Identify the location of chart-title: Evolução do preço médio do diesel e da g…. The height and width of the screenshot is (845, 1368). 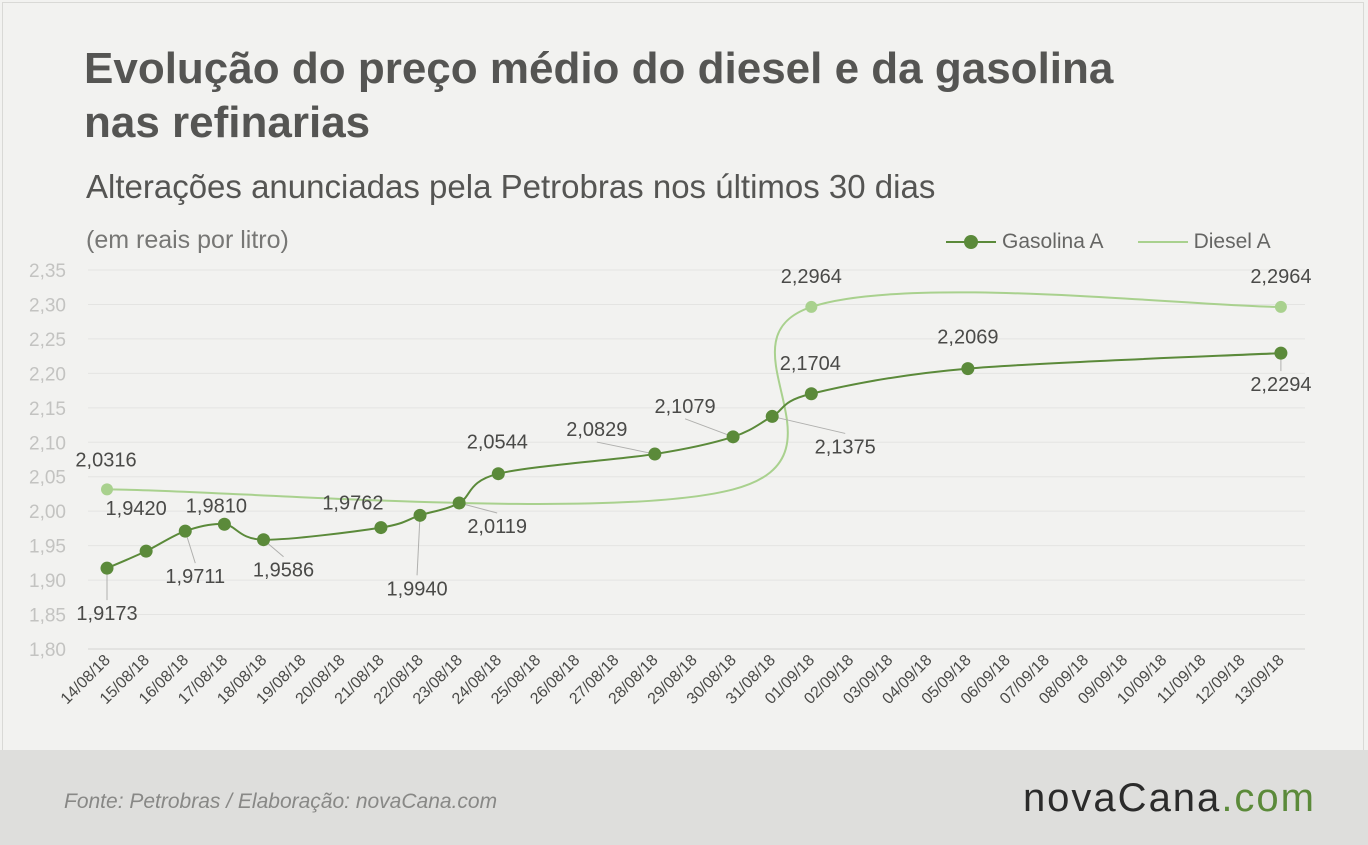
(599, 95).